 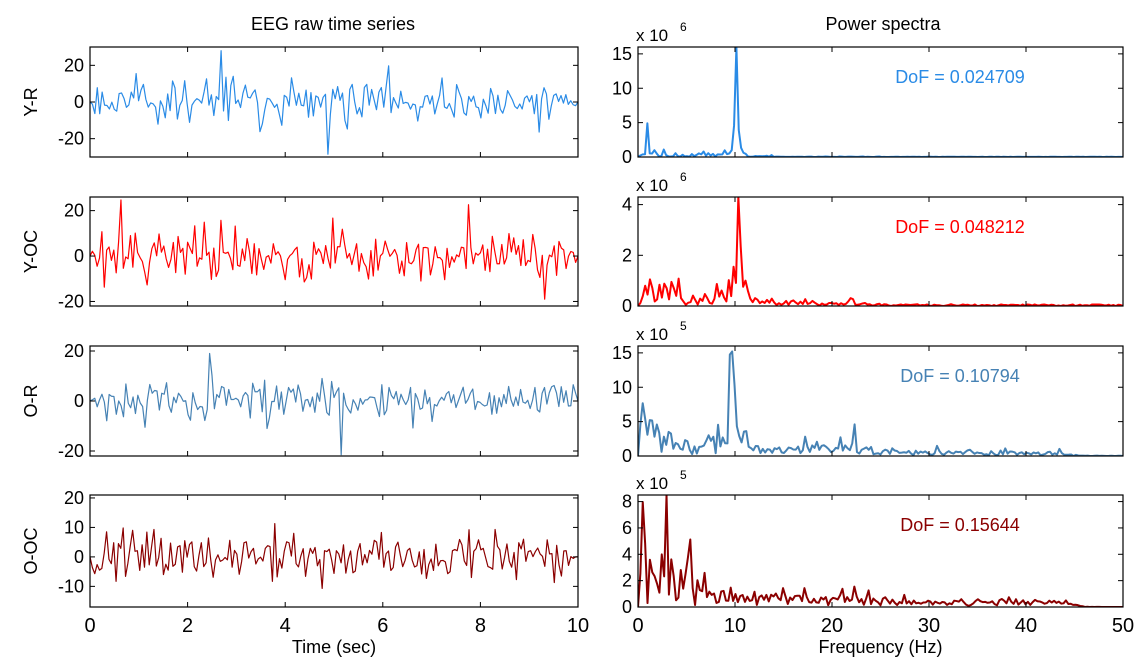 I want to click on x-axis-label: Time (sec), so click(x=334, y=647).